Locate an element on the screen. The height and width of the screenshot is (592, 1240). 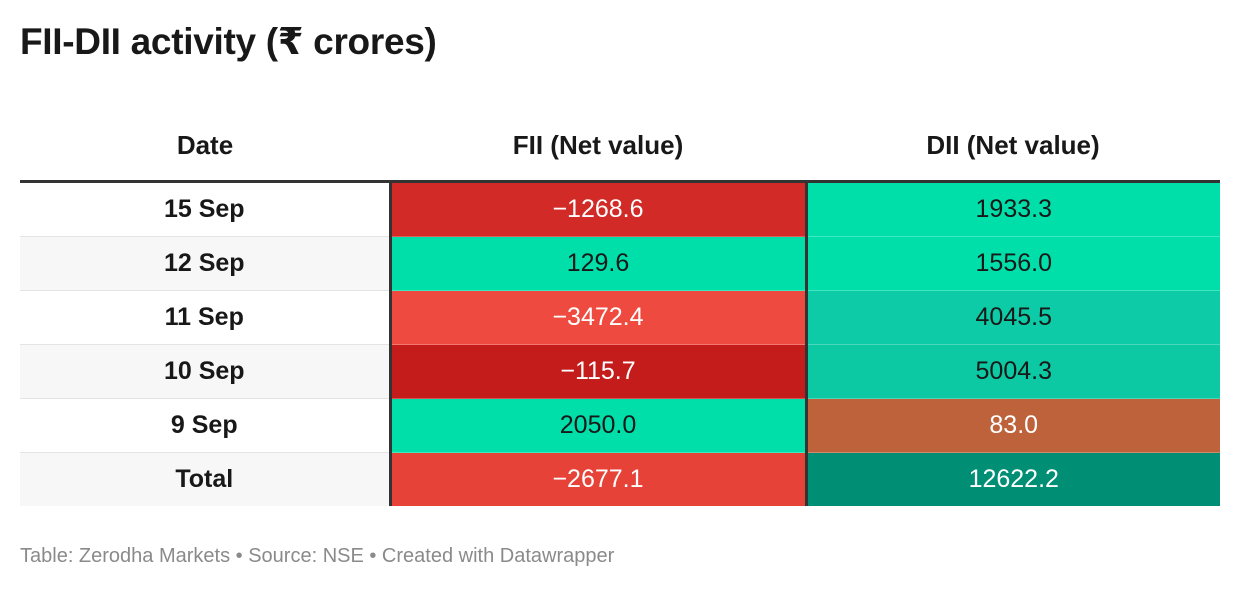
dii-value-cell: 1556.0 is located at coordinates (1013, 263).